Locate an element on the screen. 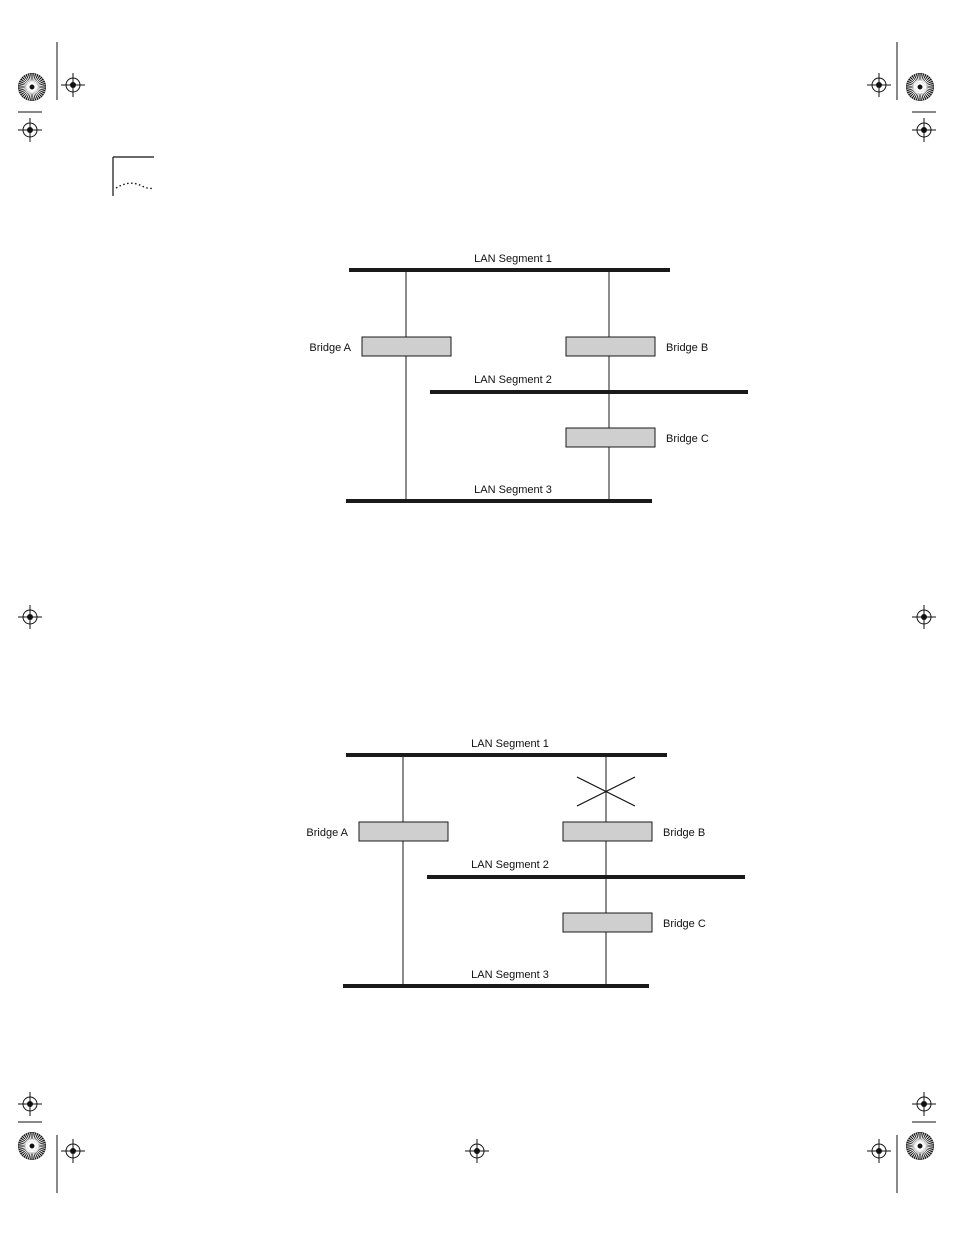 Image resolution: width=954 pixels, height=1235 pixels. blocked-link-mark is located at coordinates (606, 791).